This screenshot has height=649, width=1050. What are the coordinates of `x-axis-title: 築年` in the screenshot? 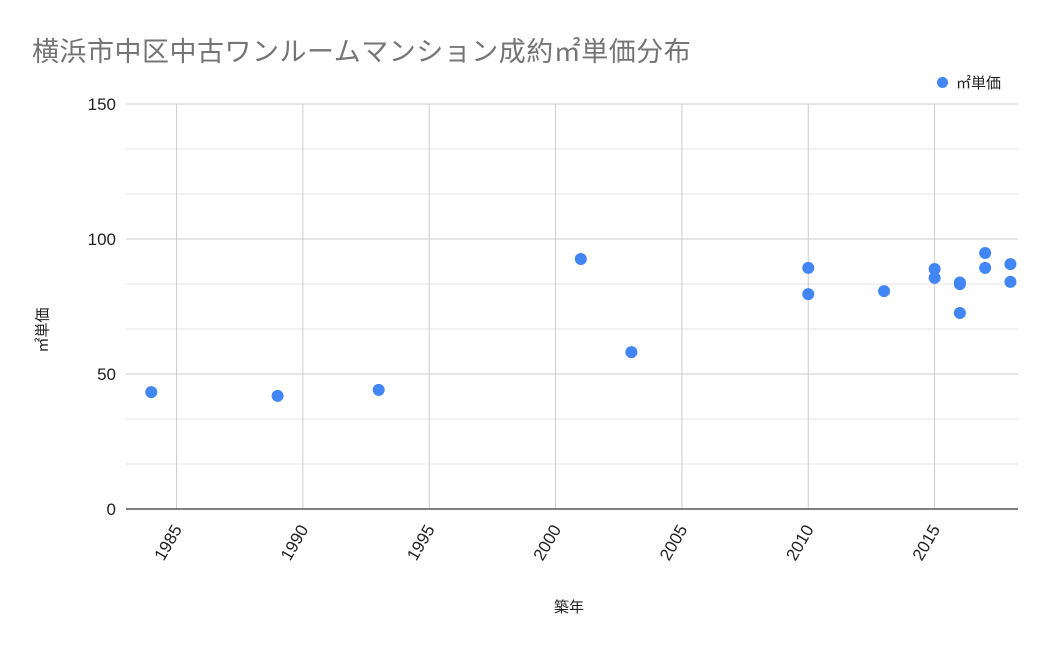 It's located at (569, 607).